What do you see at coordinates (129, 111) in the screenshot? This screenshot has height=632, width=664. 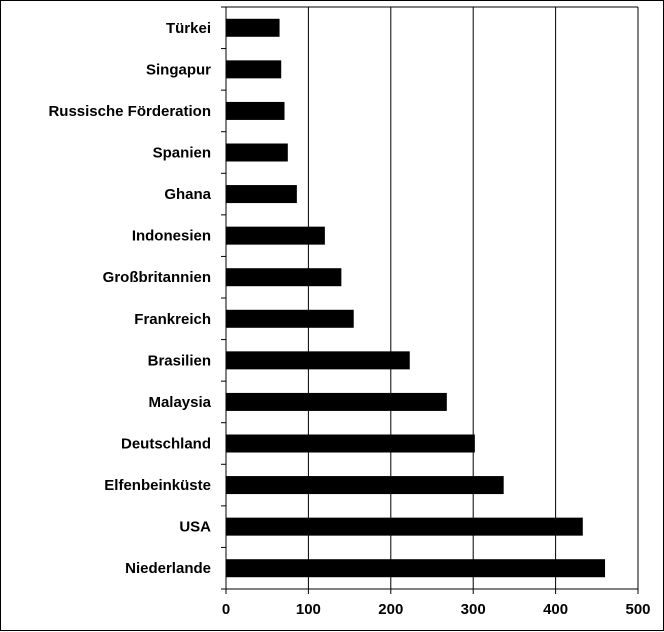 I see `category-label: Russische Förderation` at bounding box center [129, 111].